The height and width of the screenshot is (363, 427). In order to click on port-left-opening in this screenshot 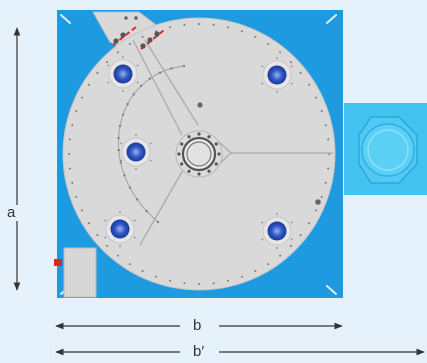, I will do `click(136, 152)`.